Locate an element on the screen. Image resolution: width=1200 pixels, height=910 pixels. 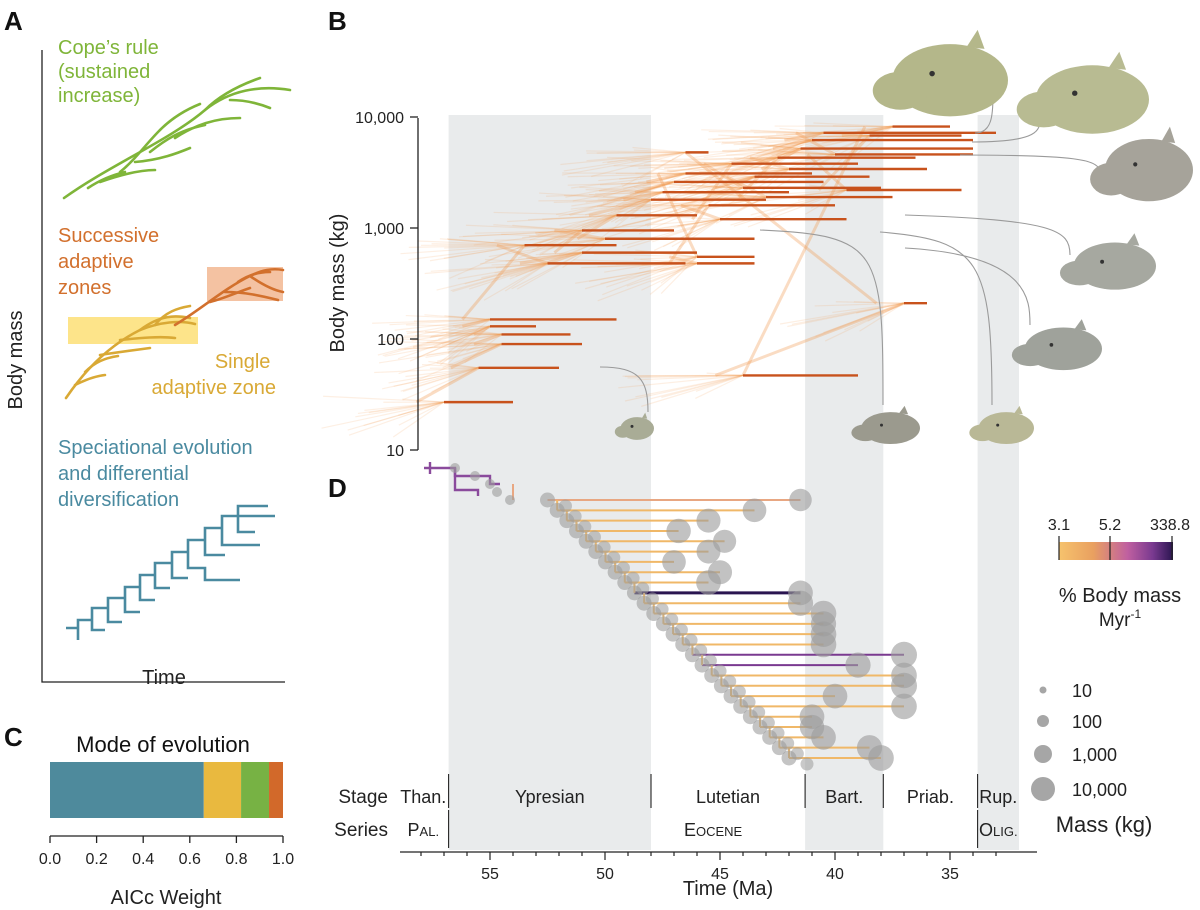
size-legend-10: 10 is located at coordinates (1082, 691).